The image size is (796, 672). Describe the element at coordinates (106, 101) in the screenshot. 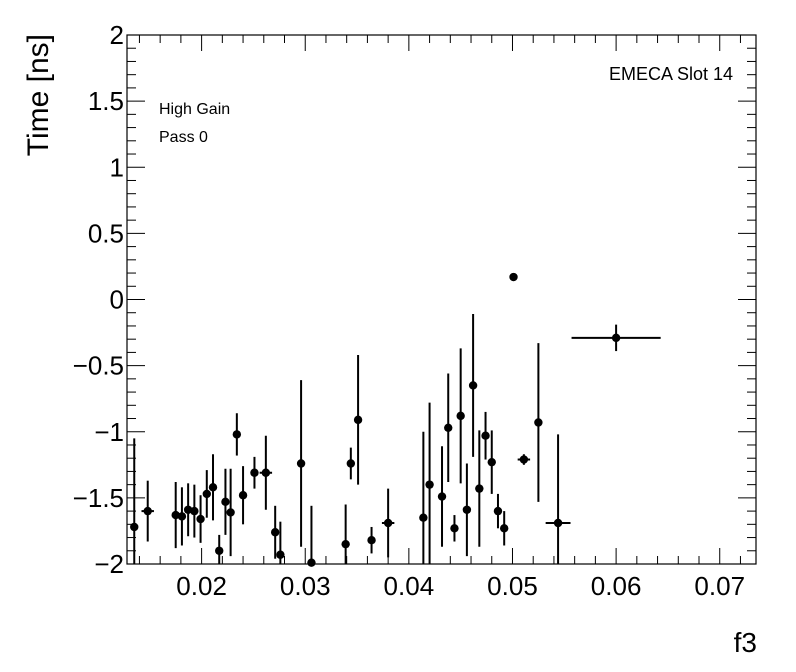

I see `y-tick-label: 1.5` at that location.